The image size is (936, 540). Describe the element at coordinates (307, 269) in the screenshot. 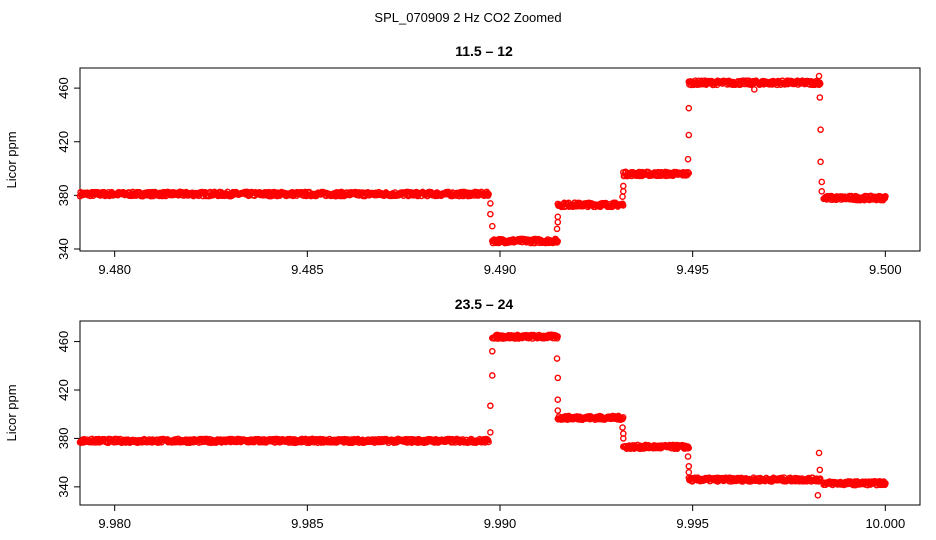

I see `x-tick-label: 9.485` at that location.